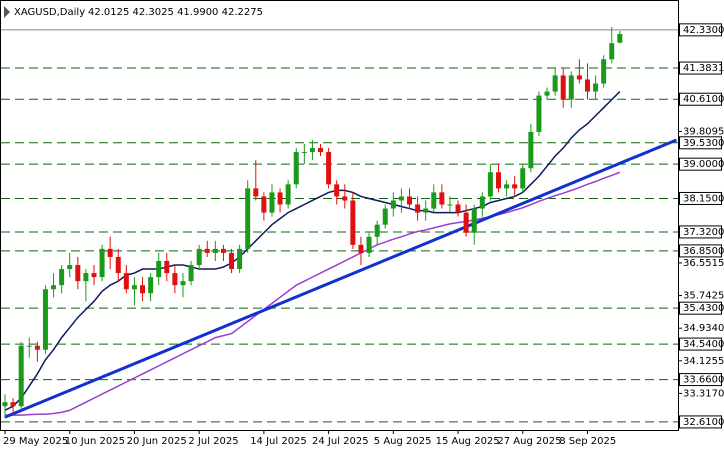  Describe the element at coordinates (703, 30) in the screenshot. I see `level-label: 42.3300` at that location.